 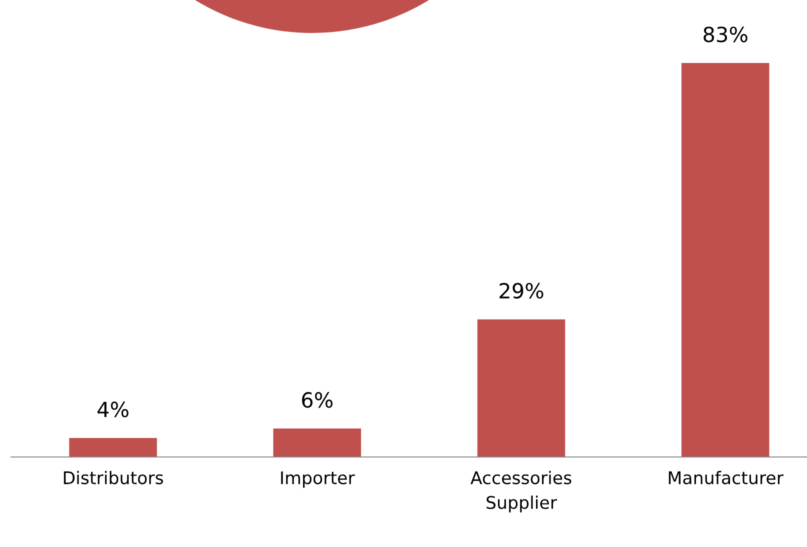 What do you see at coordinates (726, 34) in the screenshot?
I see `data-label: 83%` at bounding box center [726, 34].